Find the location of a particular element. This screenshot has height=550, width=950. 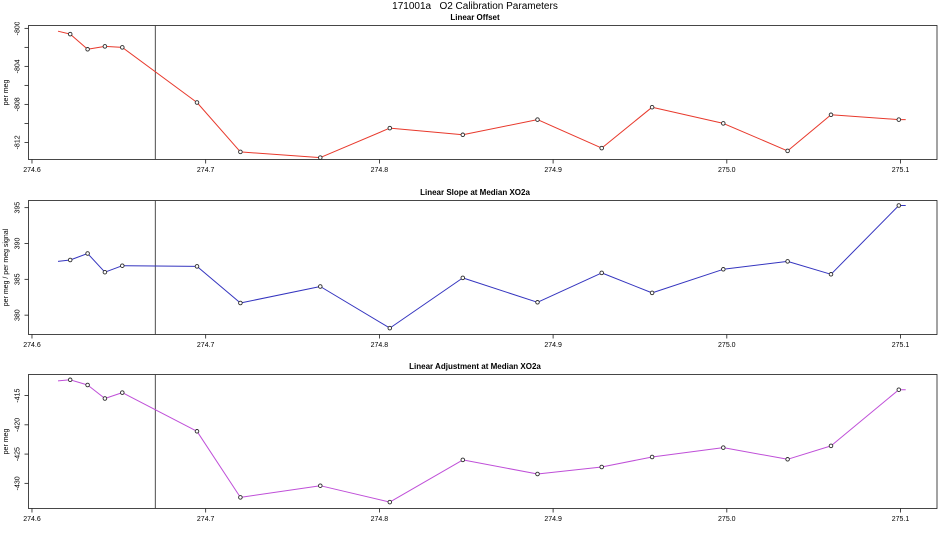

y-tick-label: 385 is located at coordinates (18, 279).